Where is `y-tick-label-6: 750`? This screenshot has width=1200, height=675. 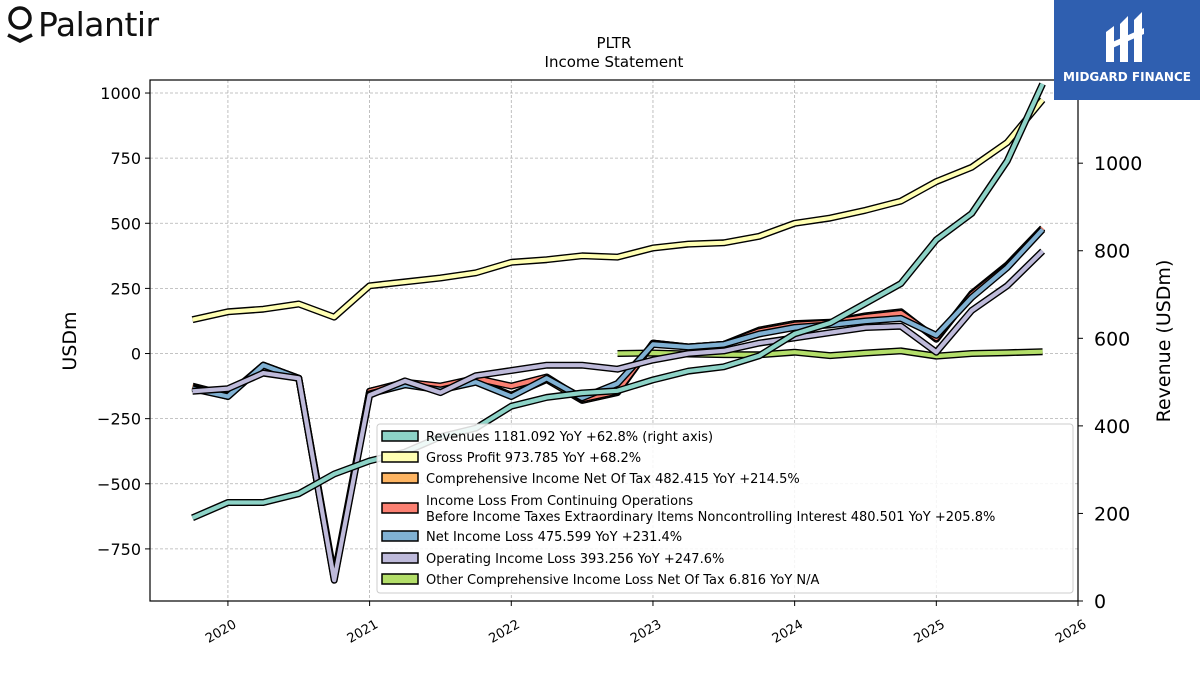 y-tick-label-6: 750 is located at coordinates (125, 158).